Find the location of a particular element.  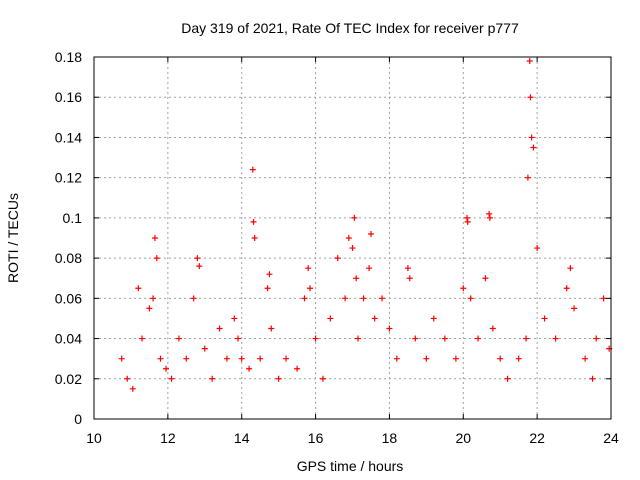

x-tick-label: 14 is located at coordinates (242, 438).